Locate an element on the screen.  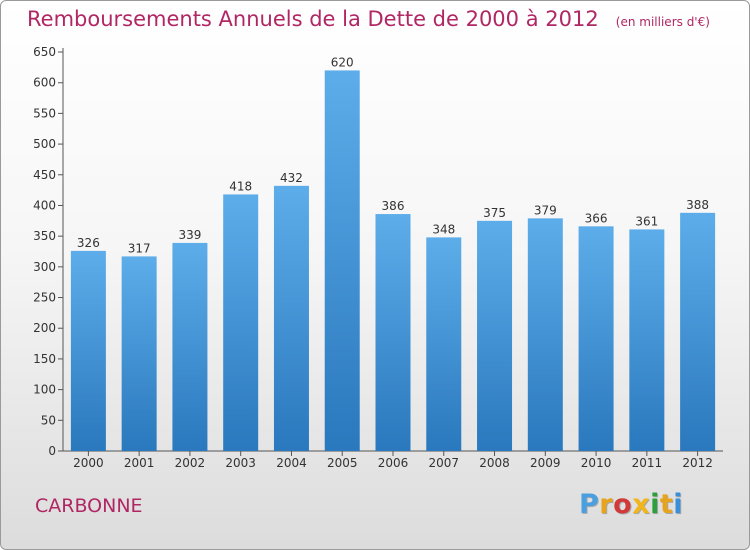
y-tick-label: 300 is located at coordinates (44, 267).